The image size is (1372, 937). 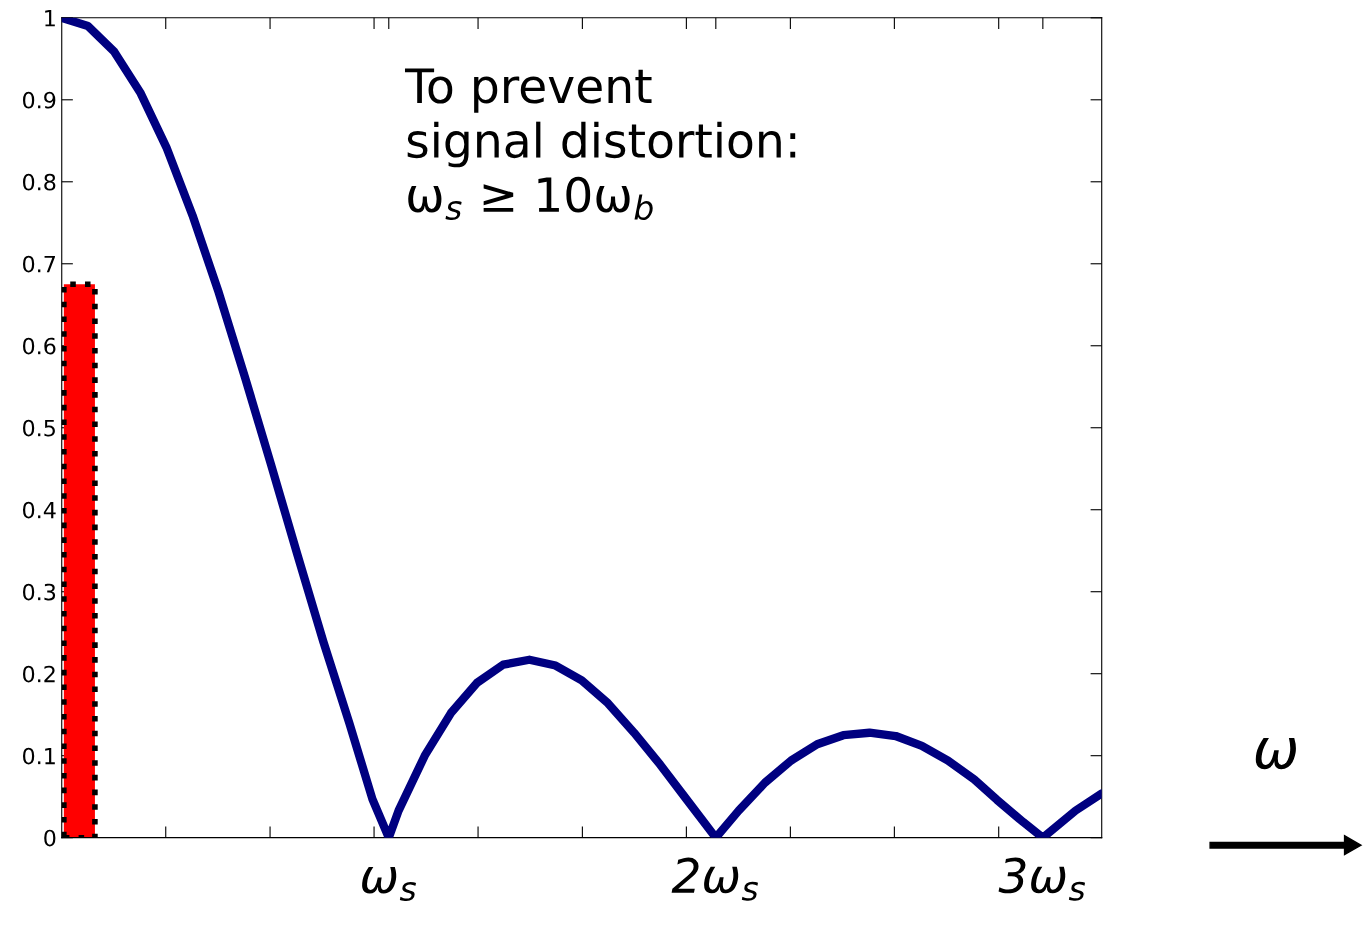 What do you see at coordinates (39, 346) in the screenshot?
I see `y-tick-label: 0.6` at bounding box center [39, 346].